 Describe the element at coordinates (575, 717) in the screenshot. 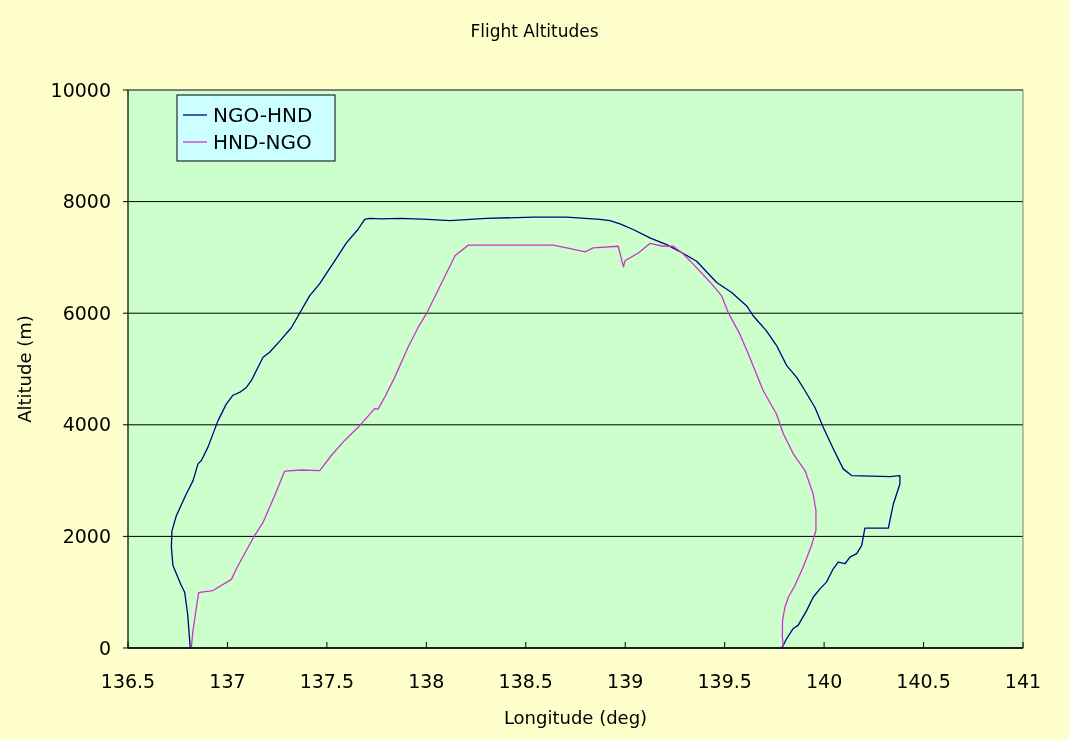

I see `x-axis-title: Longitude (deg)` at that location.